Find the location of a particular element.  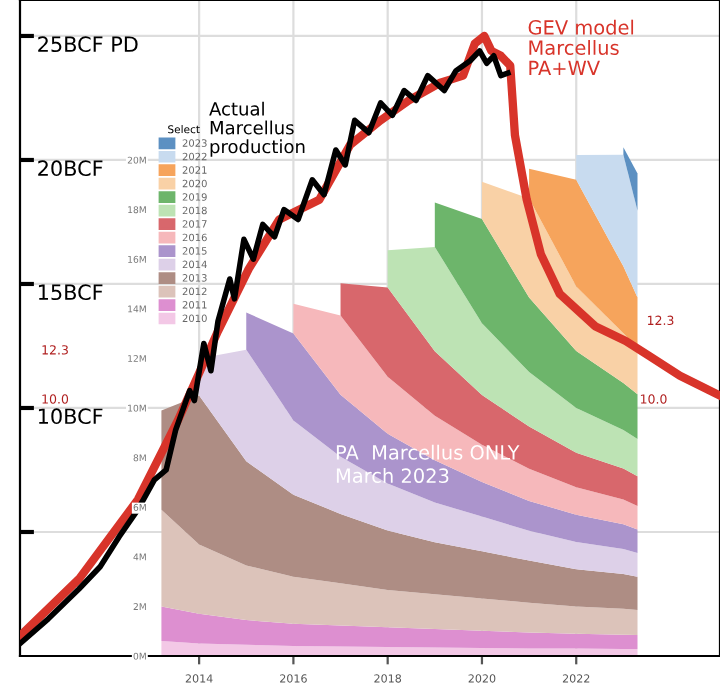

y-tick-label: 15BCF is located at coordinates (70, 292).